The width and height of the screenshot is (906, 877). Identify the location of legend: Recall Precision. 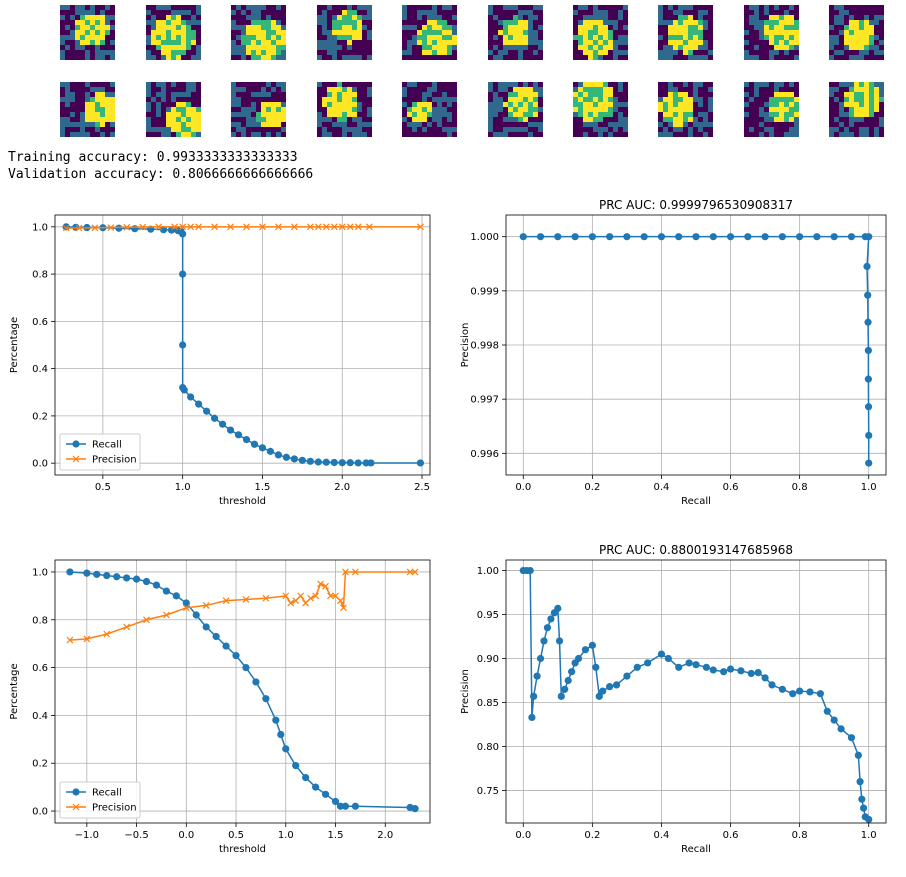
(100, 800).